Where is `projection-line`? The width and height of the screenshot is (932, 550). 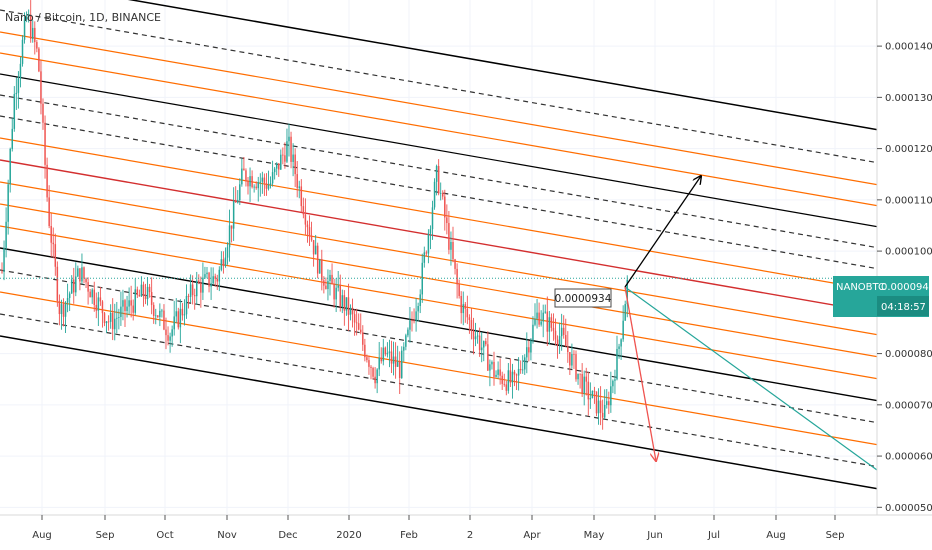 projection-line is located at coordinates (750, 378).